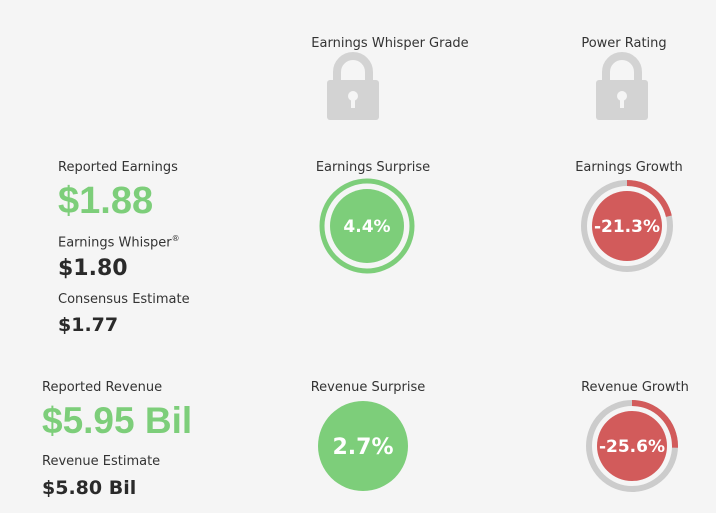 The height and width of the screenshot is (513, 716). I want to click on earnings-growth-label: Earnings Growth, so click(629, 167).